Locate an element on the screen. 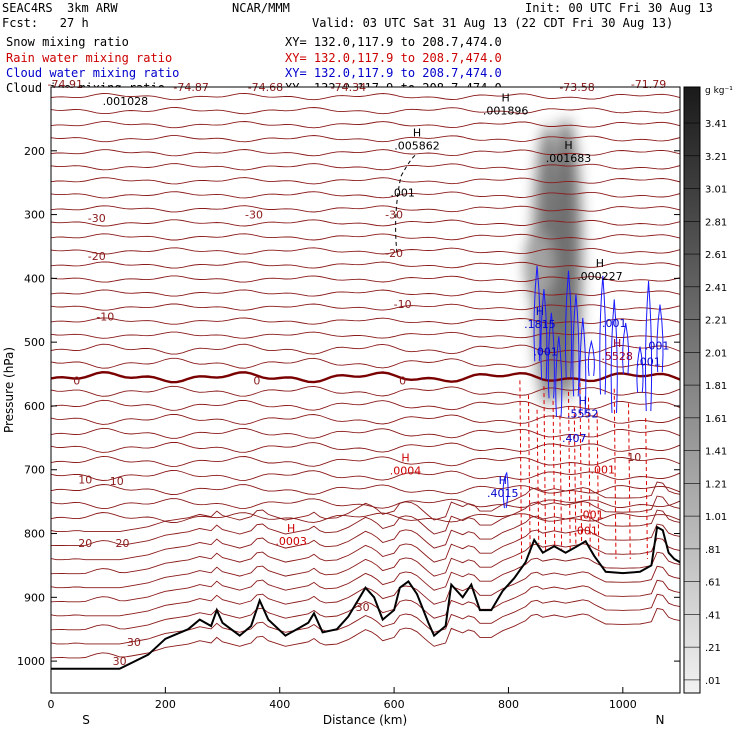 This screenshot has width=740, height=740. extremum-value: .001896 is located at coordinates (506, 110).